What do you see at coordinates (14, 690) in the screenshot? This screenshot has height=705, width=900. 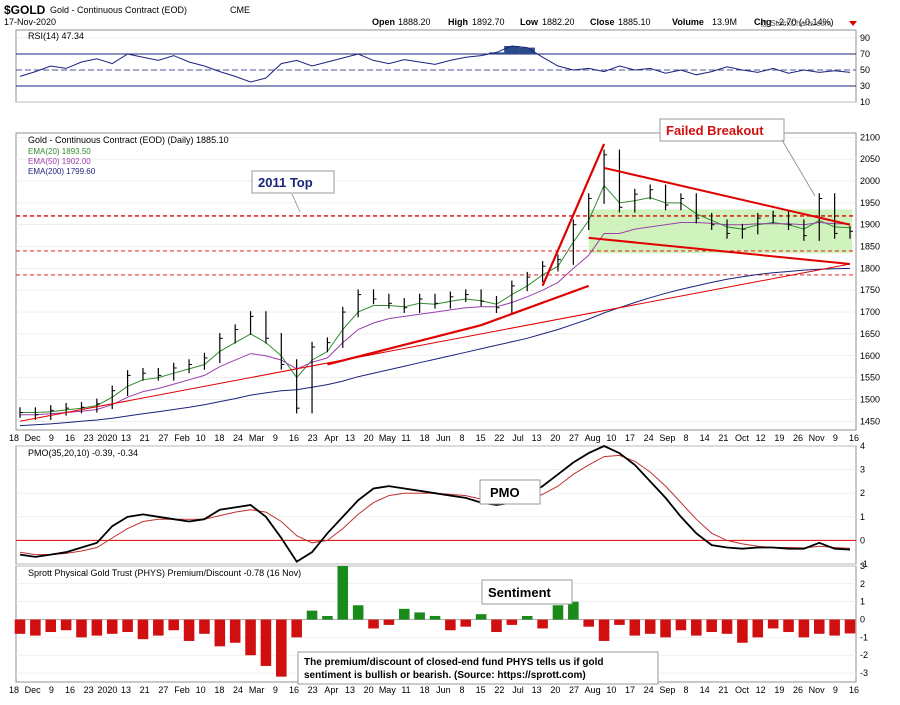 I see `sentiment-x-tick-label: 18` at bounding box center [14, 690].